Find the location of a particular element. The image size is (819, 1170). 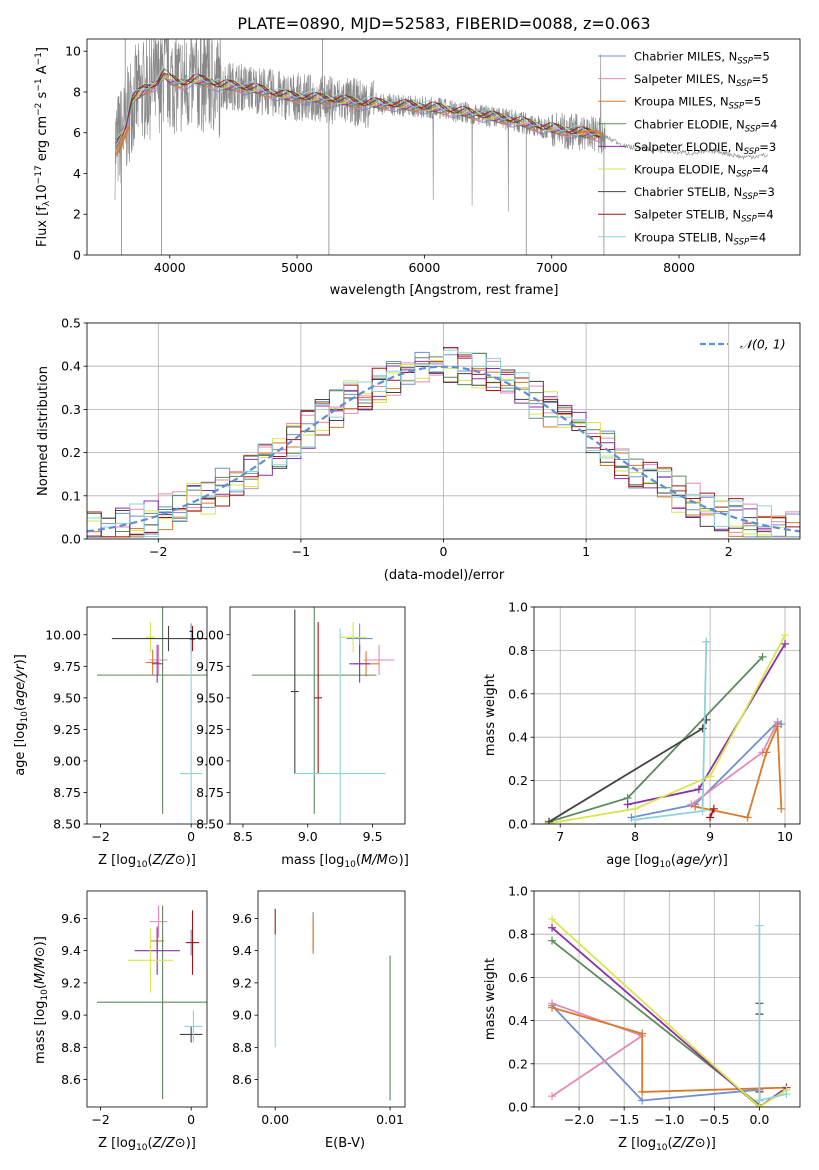

y-tick-label: 1.0 is located at coordinates (518, 607).